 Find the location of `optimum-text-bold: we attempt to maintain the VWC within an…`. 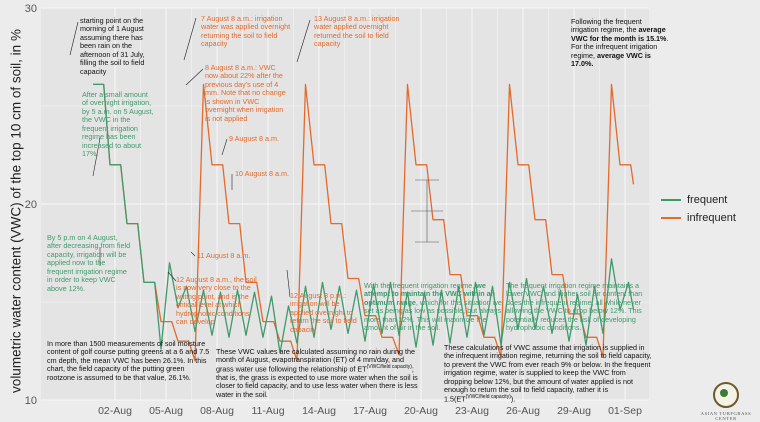

optimum-text-bold: we attempt to maintain the VWC within an… is located at coordinates (429, 294).